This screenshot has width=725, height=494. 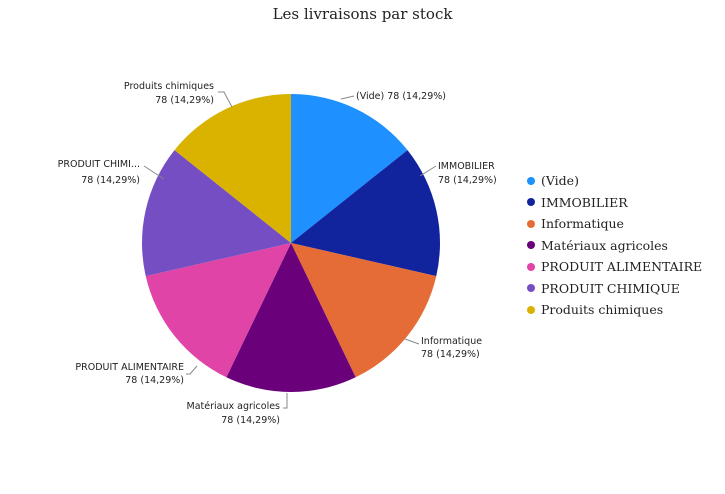 I want to click on legend-item: Matériaux agricoles, so click(x=614, y=246).